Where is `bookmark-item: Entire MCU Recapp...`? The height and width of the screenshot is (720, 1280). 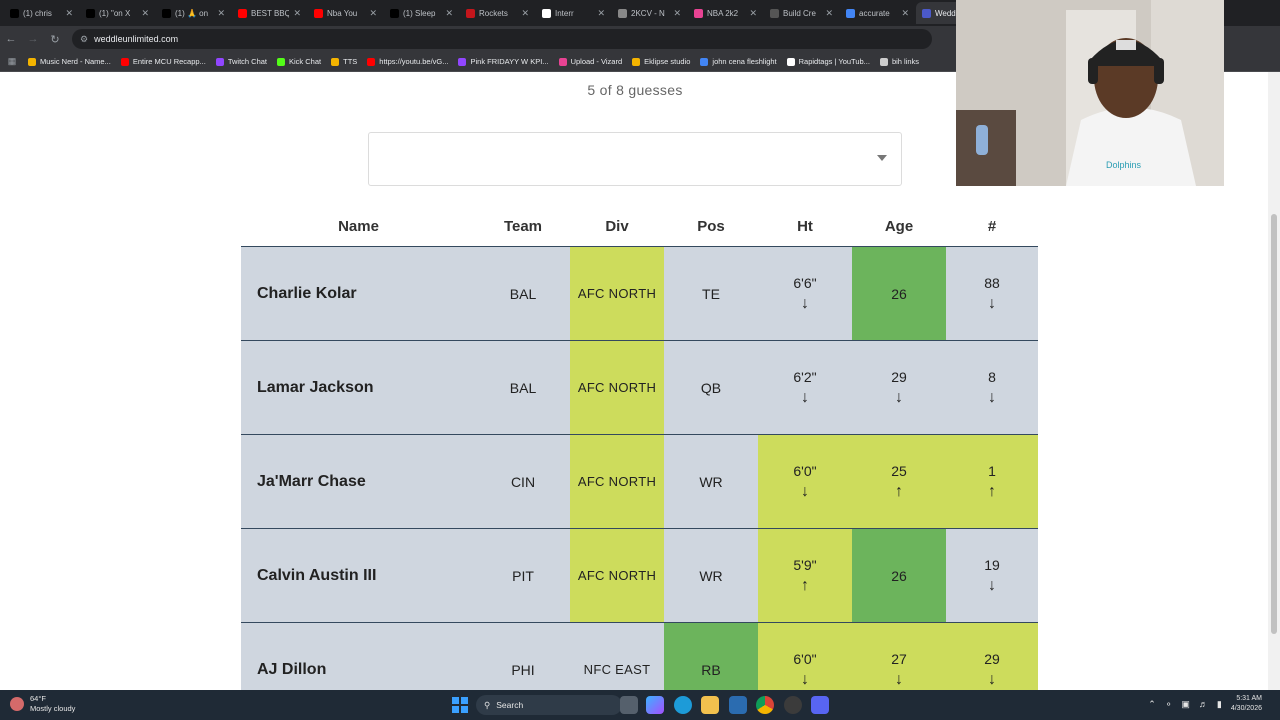 bookmark-item: Entire MCU Recapp... is located at coordinates (163, 61).